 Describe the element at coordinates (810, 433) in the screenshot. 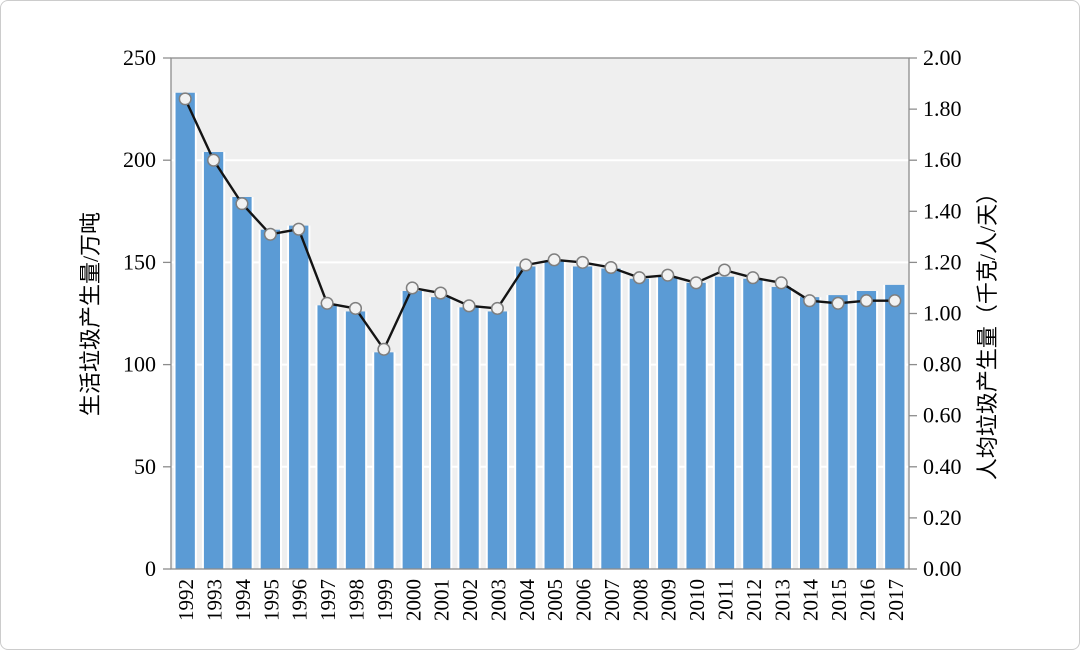

I see `bar-2014` at that location.